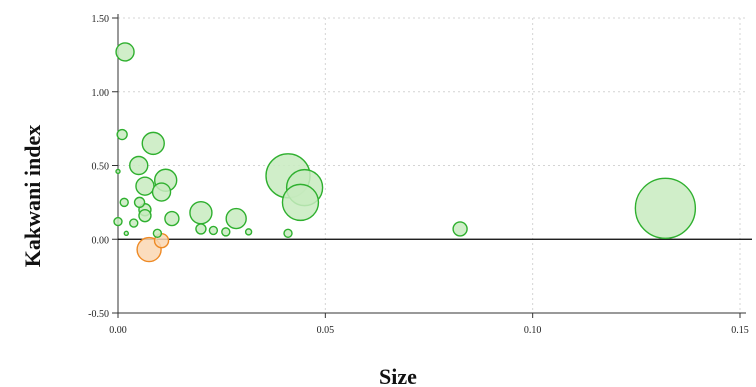  Describe the element at coordinates (98, 314) in the screenshot. I see `y-tick-label: -0.50` at that location.